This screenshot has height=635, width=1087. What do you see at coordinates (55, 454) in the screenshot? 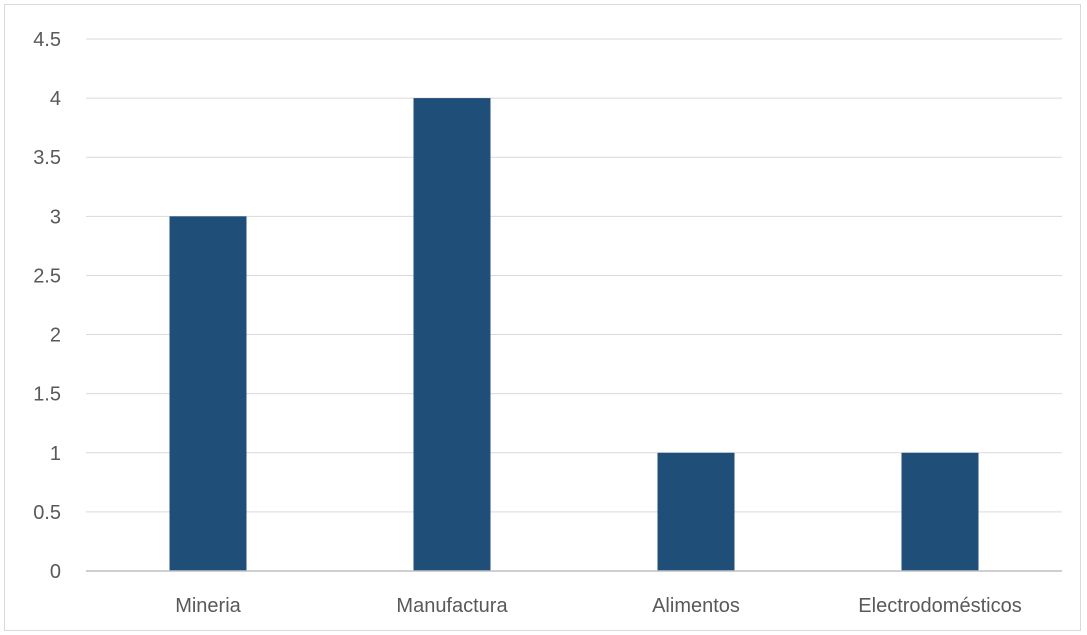
I see `y-tick-label: 1` at bounding box center [55, 454].